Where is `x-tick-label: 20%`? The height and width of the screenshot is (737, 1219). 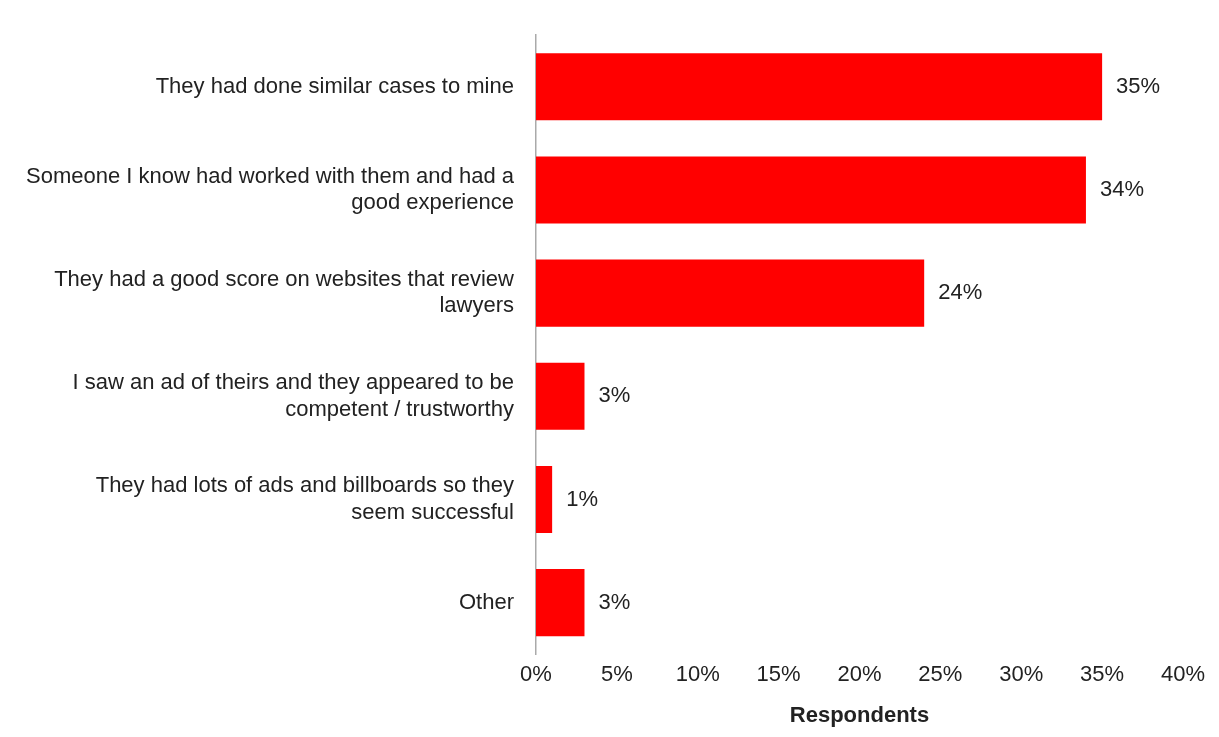
x-tick-label: 20% is located at coordinates (859, 674).